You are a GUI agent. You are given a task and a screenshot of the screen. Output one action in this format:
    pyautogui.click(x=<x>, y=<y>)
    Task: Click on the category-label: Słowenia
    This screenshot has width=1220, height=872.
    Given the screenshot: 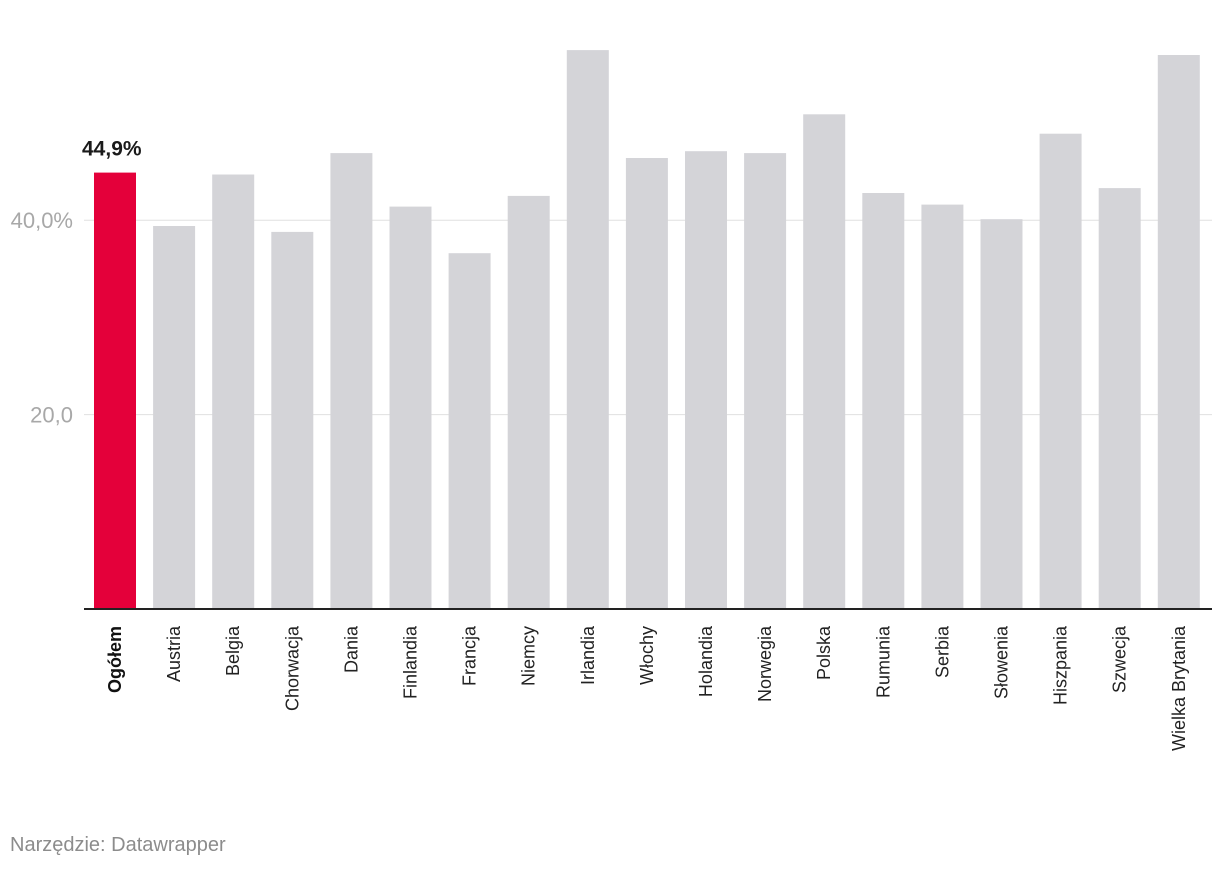 What is the action you would take?
    pyautogui.click(x=1002, y=662)
    